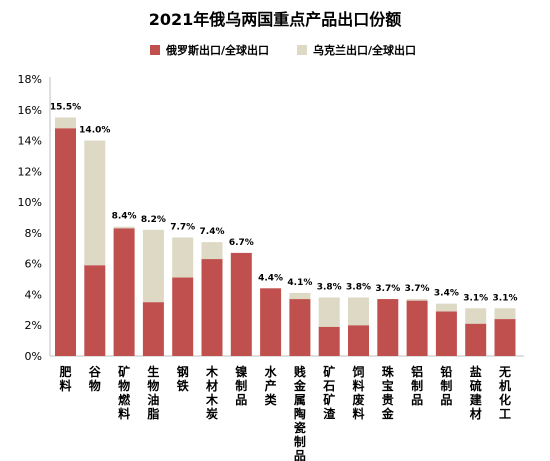 Image resolution: width=550 pixels, height=461 pixels. I want to click on x-tick-label: 渣, so click(329, 413).